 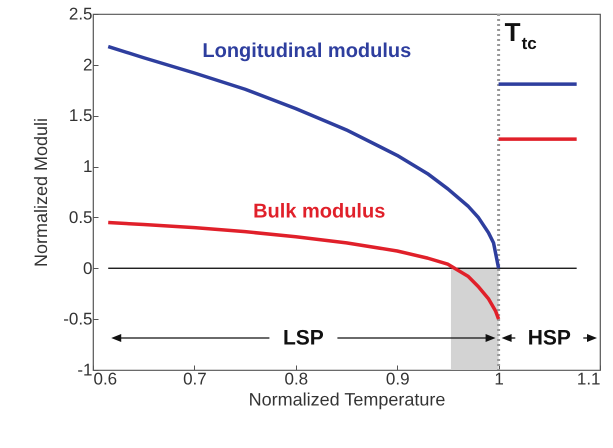 I want to click on y-tick-label: 0, so click(x=87, y=268).